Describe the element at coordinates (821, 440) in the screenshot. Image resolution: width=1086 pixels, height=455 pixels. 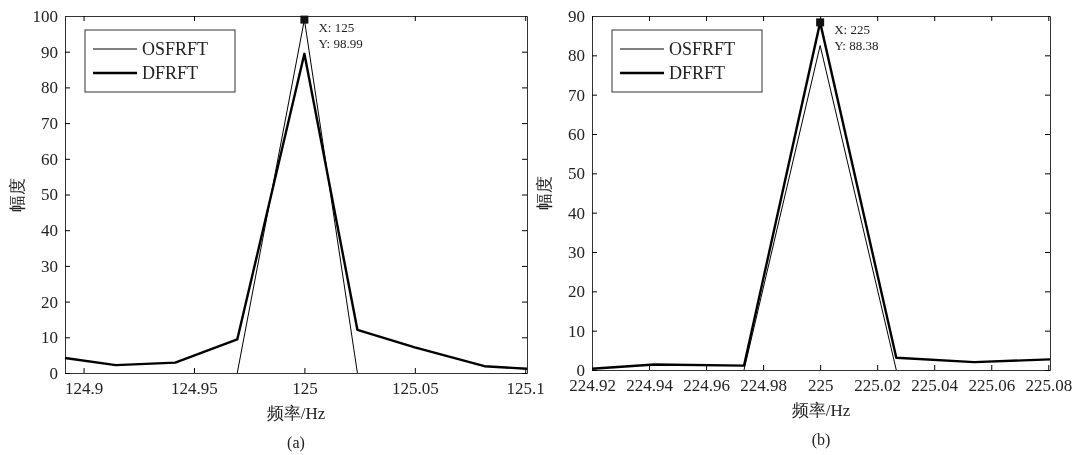
I see `text: (b)` at that location.